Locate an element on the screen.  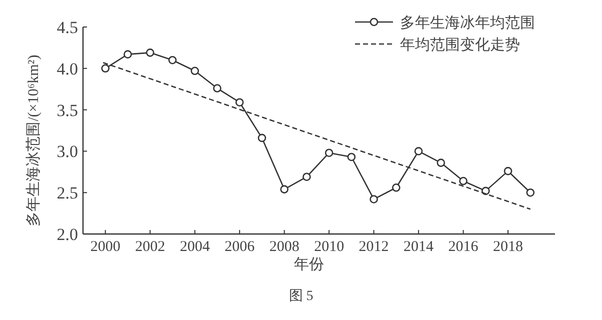
y-tick-label: 4.0 is located at coordinates (67, 68).